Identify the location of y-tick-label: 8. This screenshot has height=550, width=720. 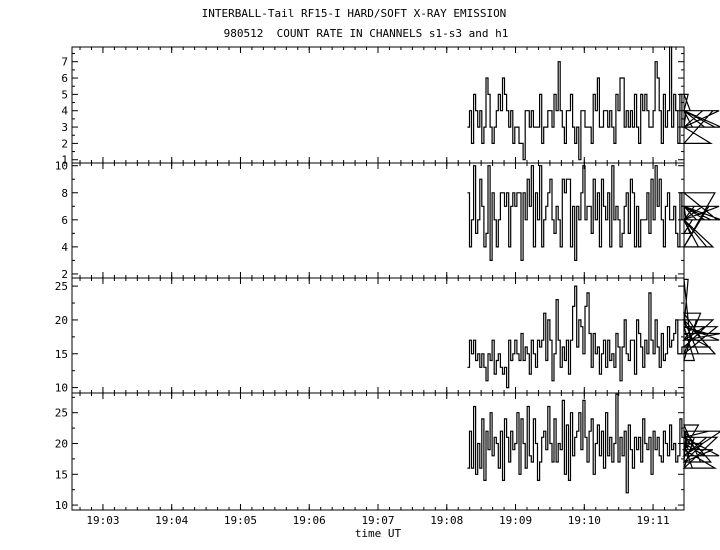
(64, 193).